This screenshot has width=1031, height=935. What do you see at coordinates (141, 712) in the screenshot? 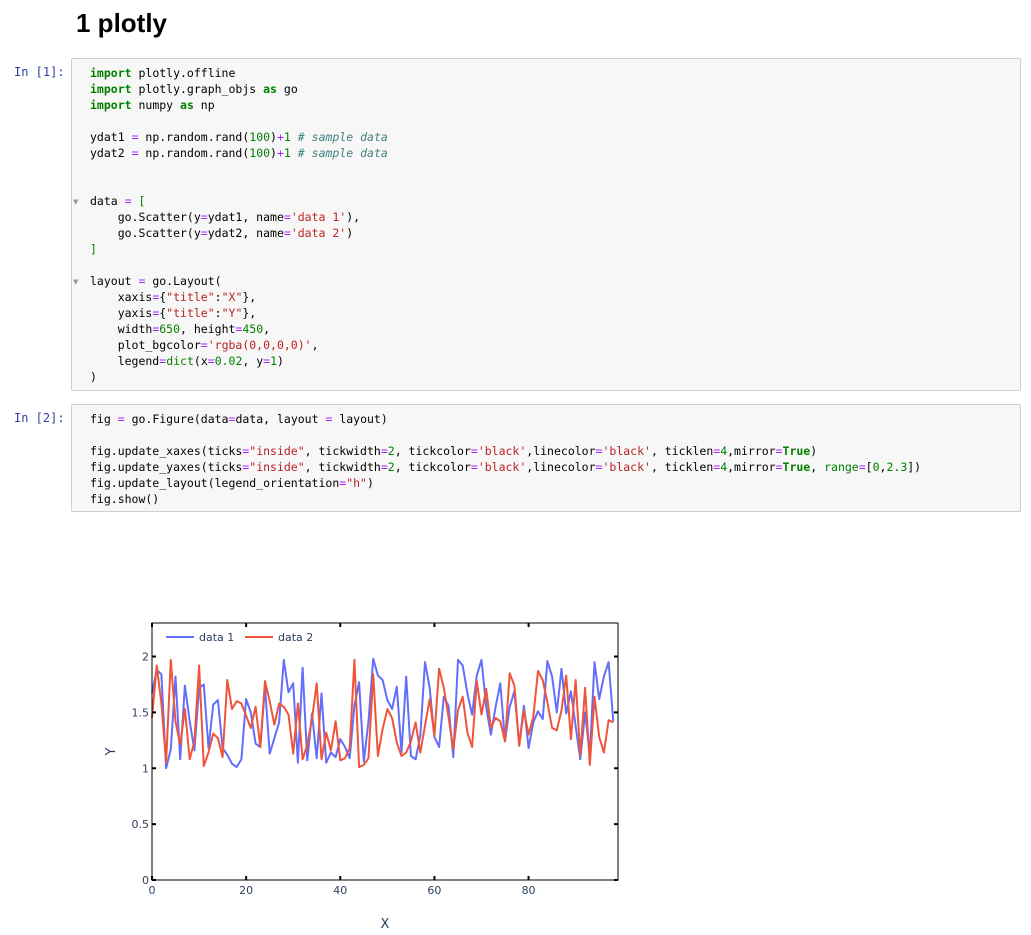
I see `y-tick-label: 1.5` at bounding box center [141, 712].